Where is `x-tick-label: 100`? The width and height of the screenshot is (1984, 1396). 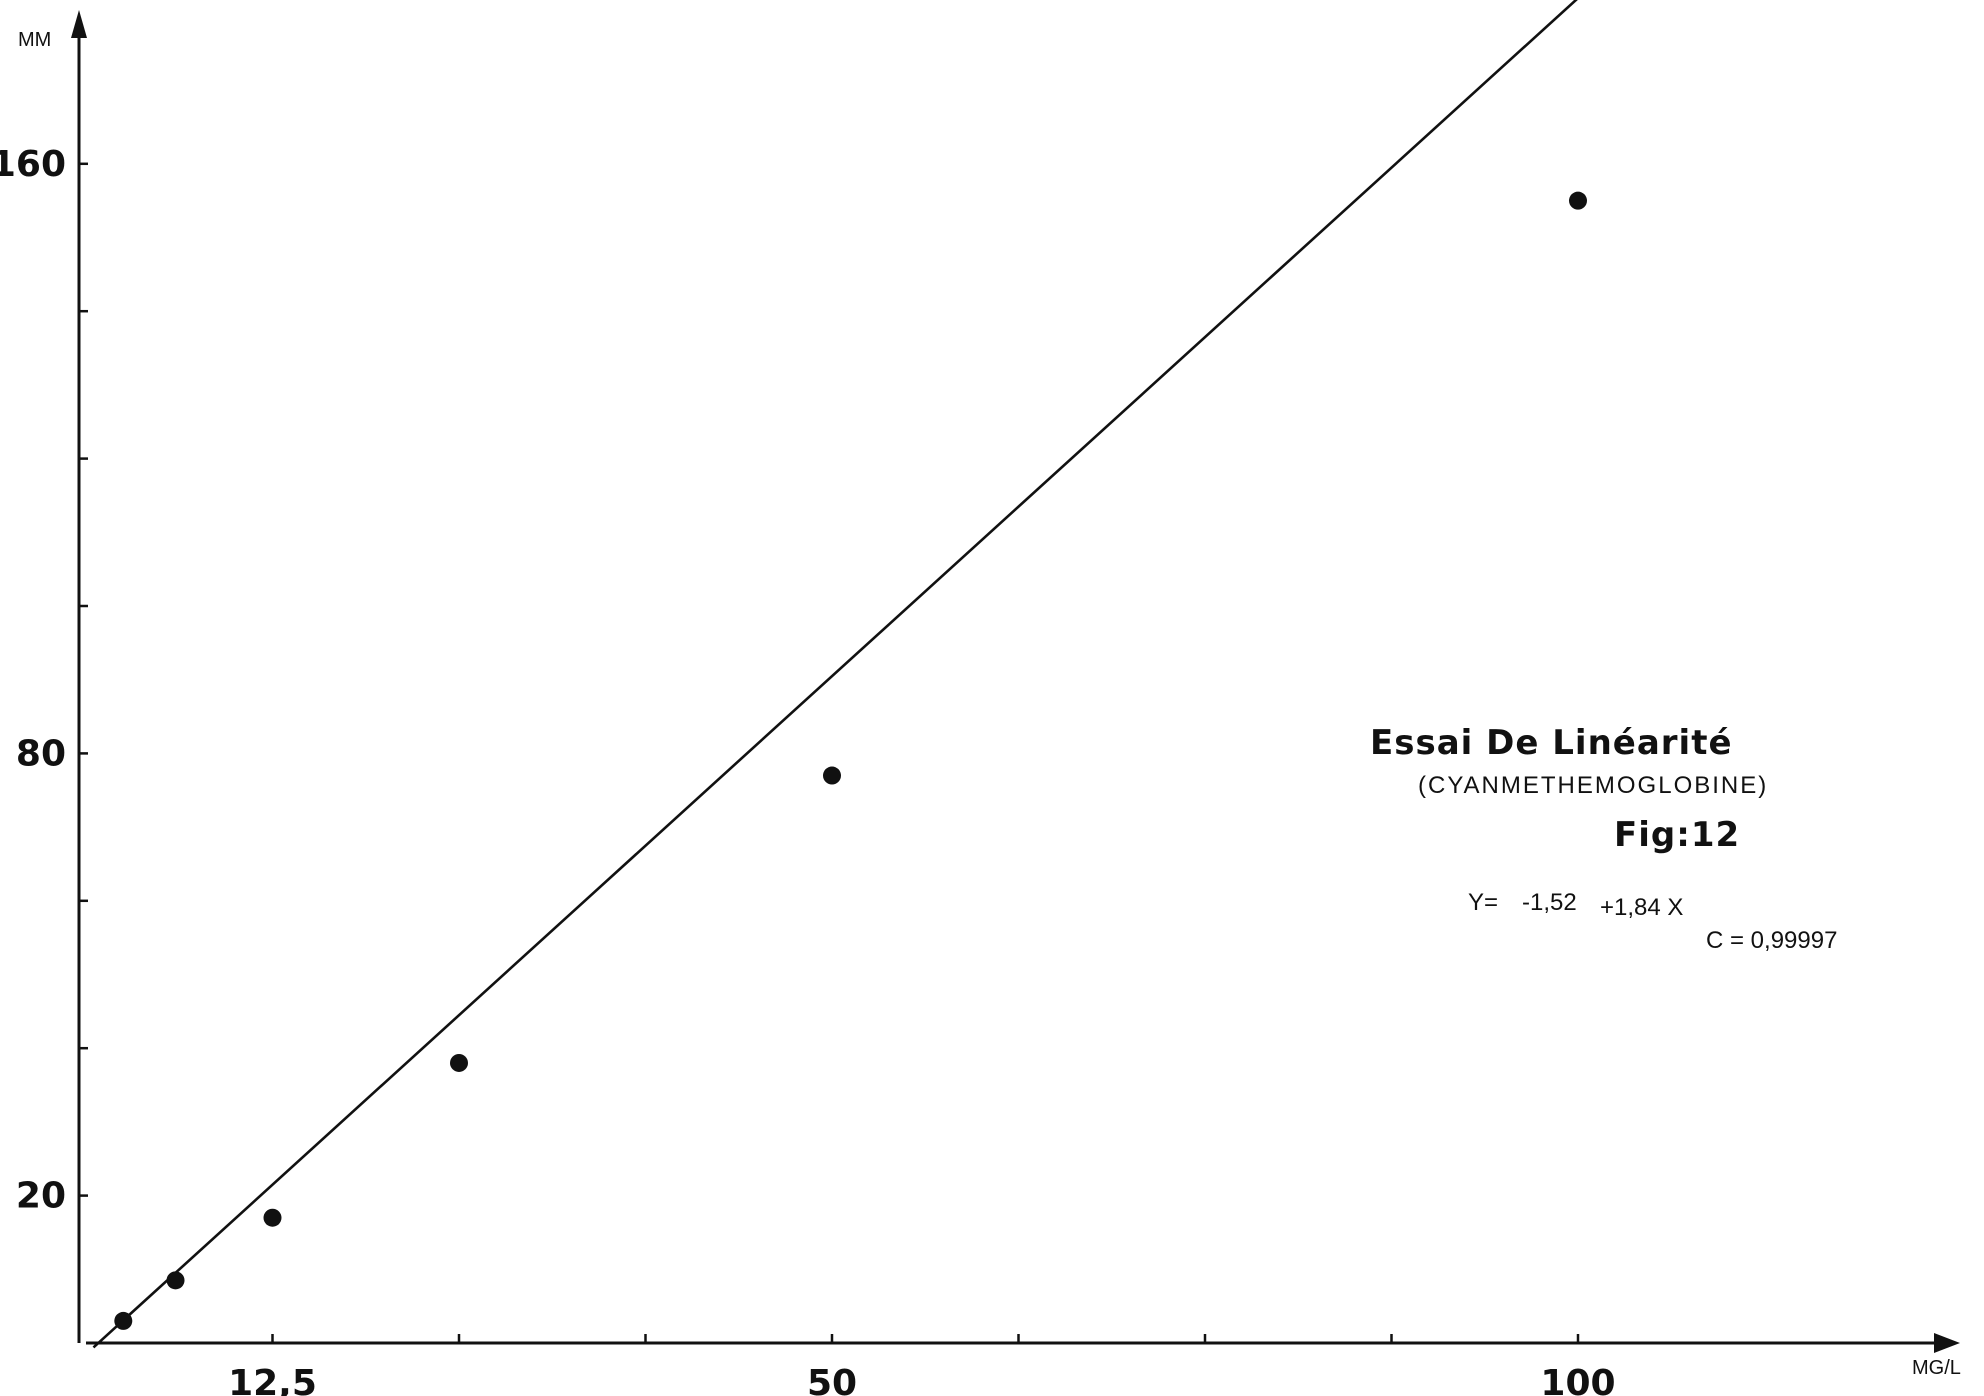 x-tick-label: 100 is located at coordinates (1577, 1379).